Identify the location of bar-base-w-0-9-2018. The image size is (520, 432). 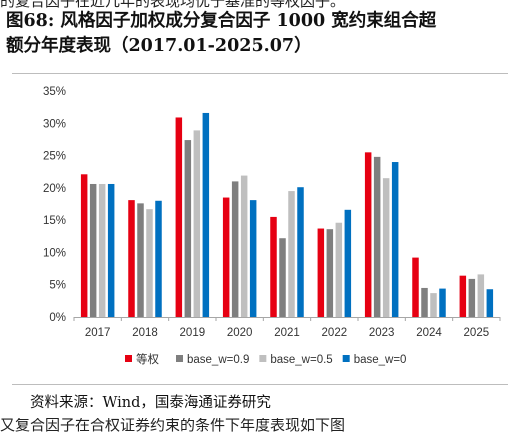
(140, 260).